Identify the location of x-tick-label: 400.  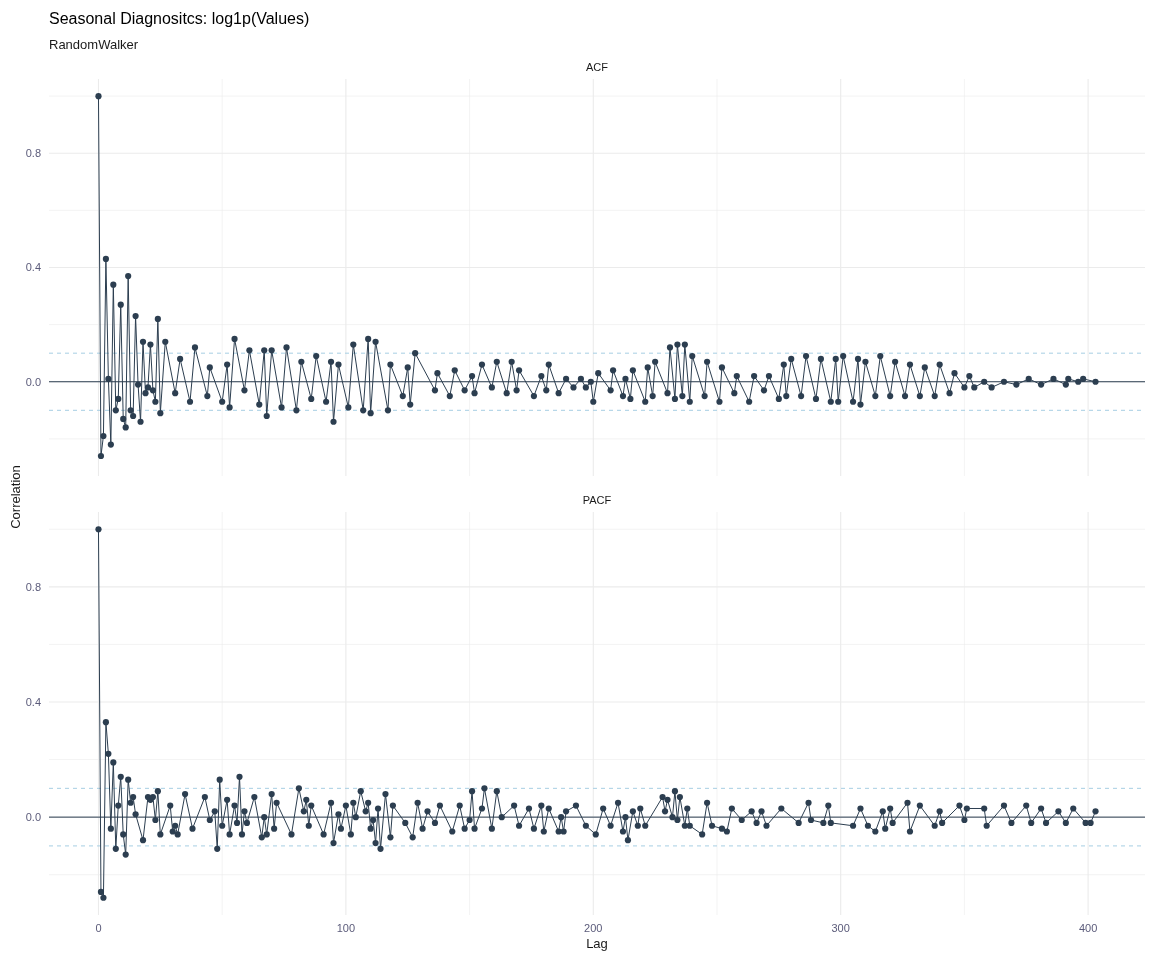
(1088, 928).